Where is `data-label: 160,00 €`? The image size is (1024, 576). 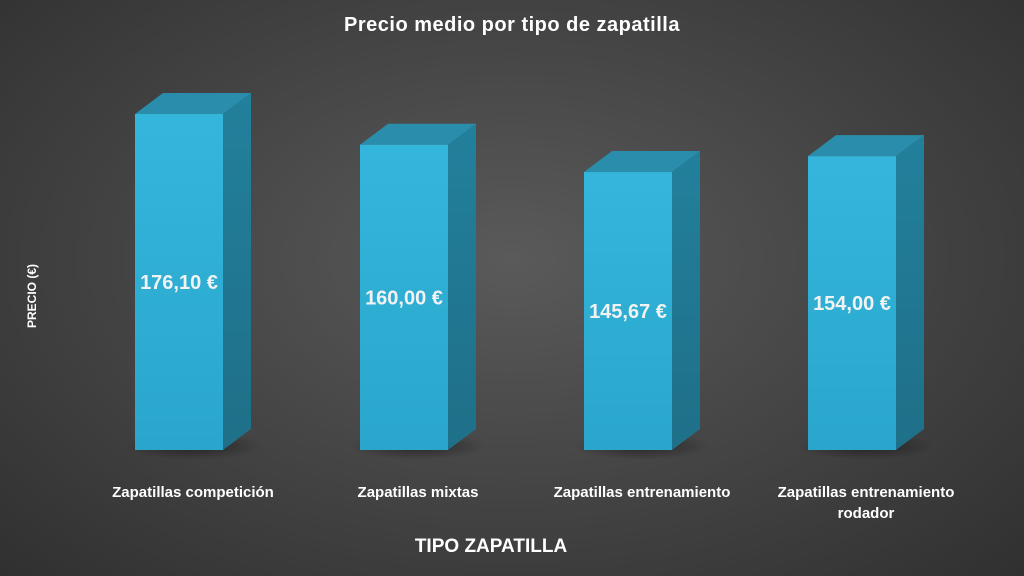 data-label: 160,00 € is located at coordinates (404, 298).